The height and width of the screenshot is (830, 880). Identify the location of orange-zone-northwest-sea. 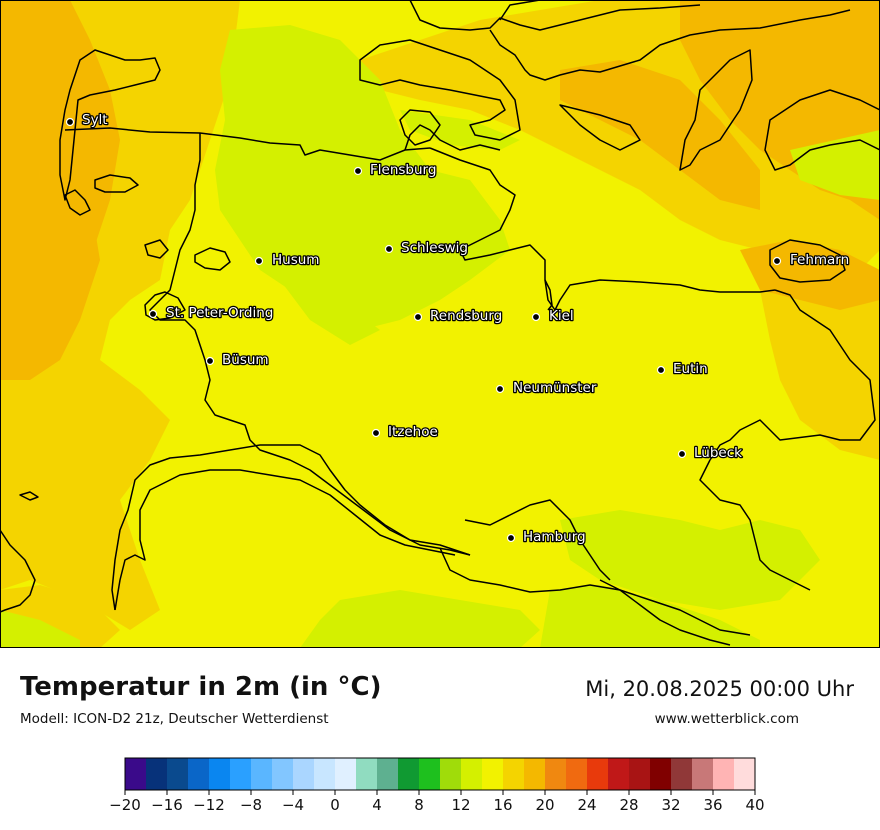
(50, 250).